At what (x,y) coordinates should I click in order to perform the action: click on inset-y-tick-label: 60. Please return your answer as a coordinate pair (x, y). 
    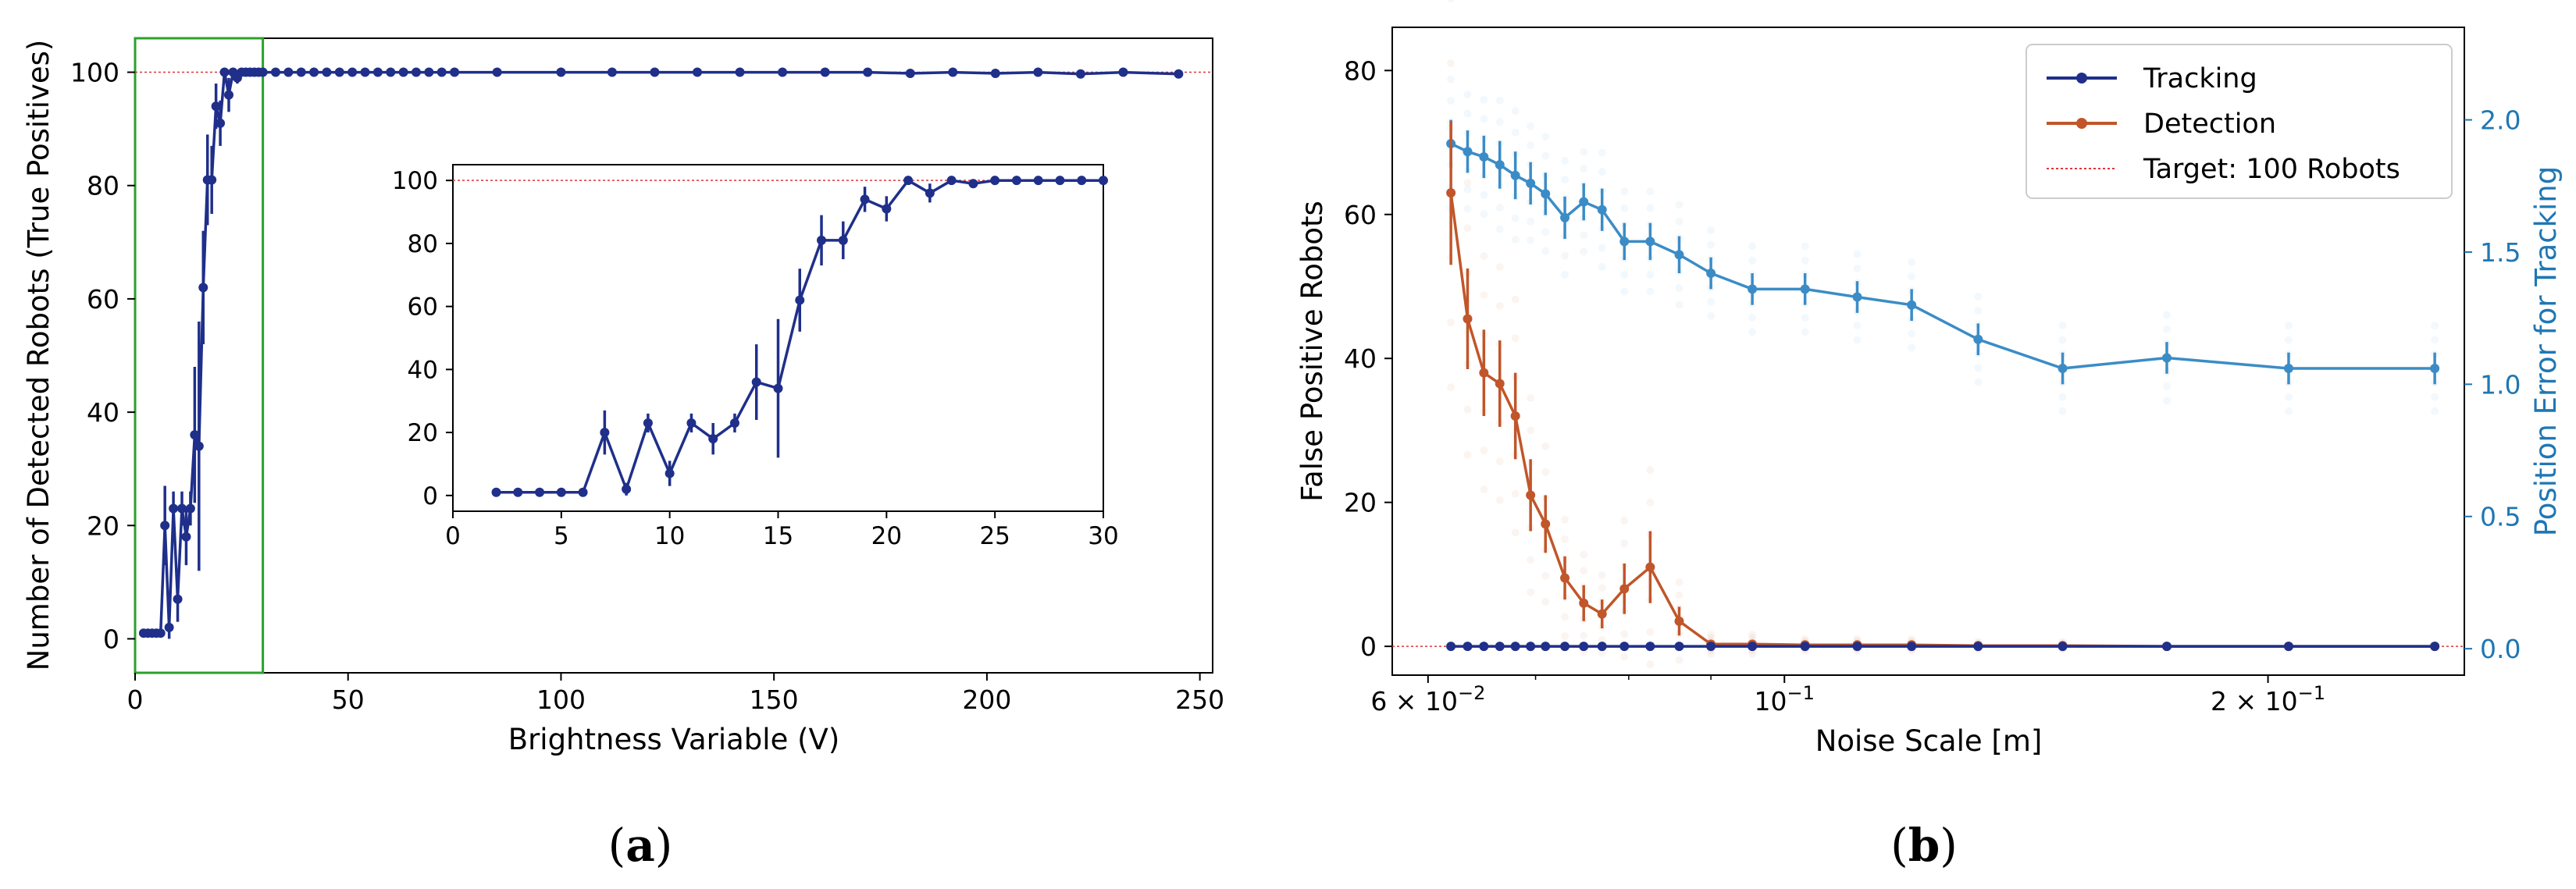
    Looking at the image, I should click on (423, 307).